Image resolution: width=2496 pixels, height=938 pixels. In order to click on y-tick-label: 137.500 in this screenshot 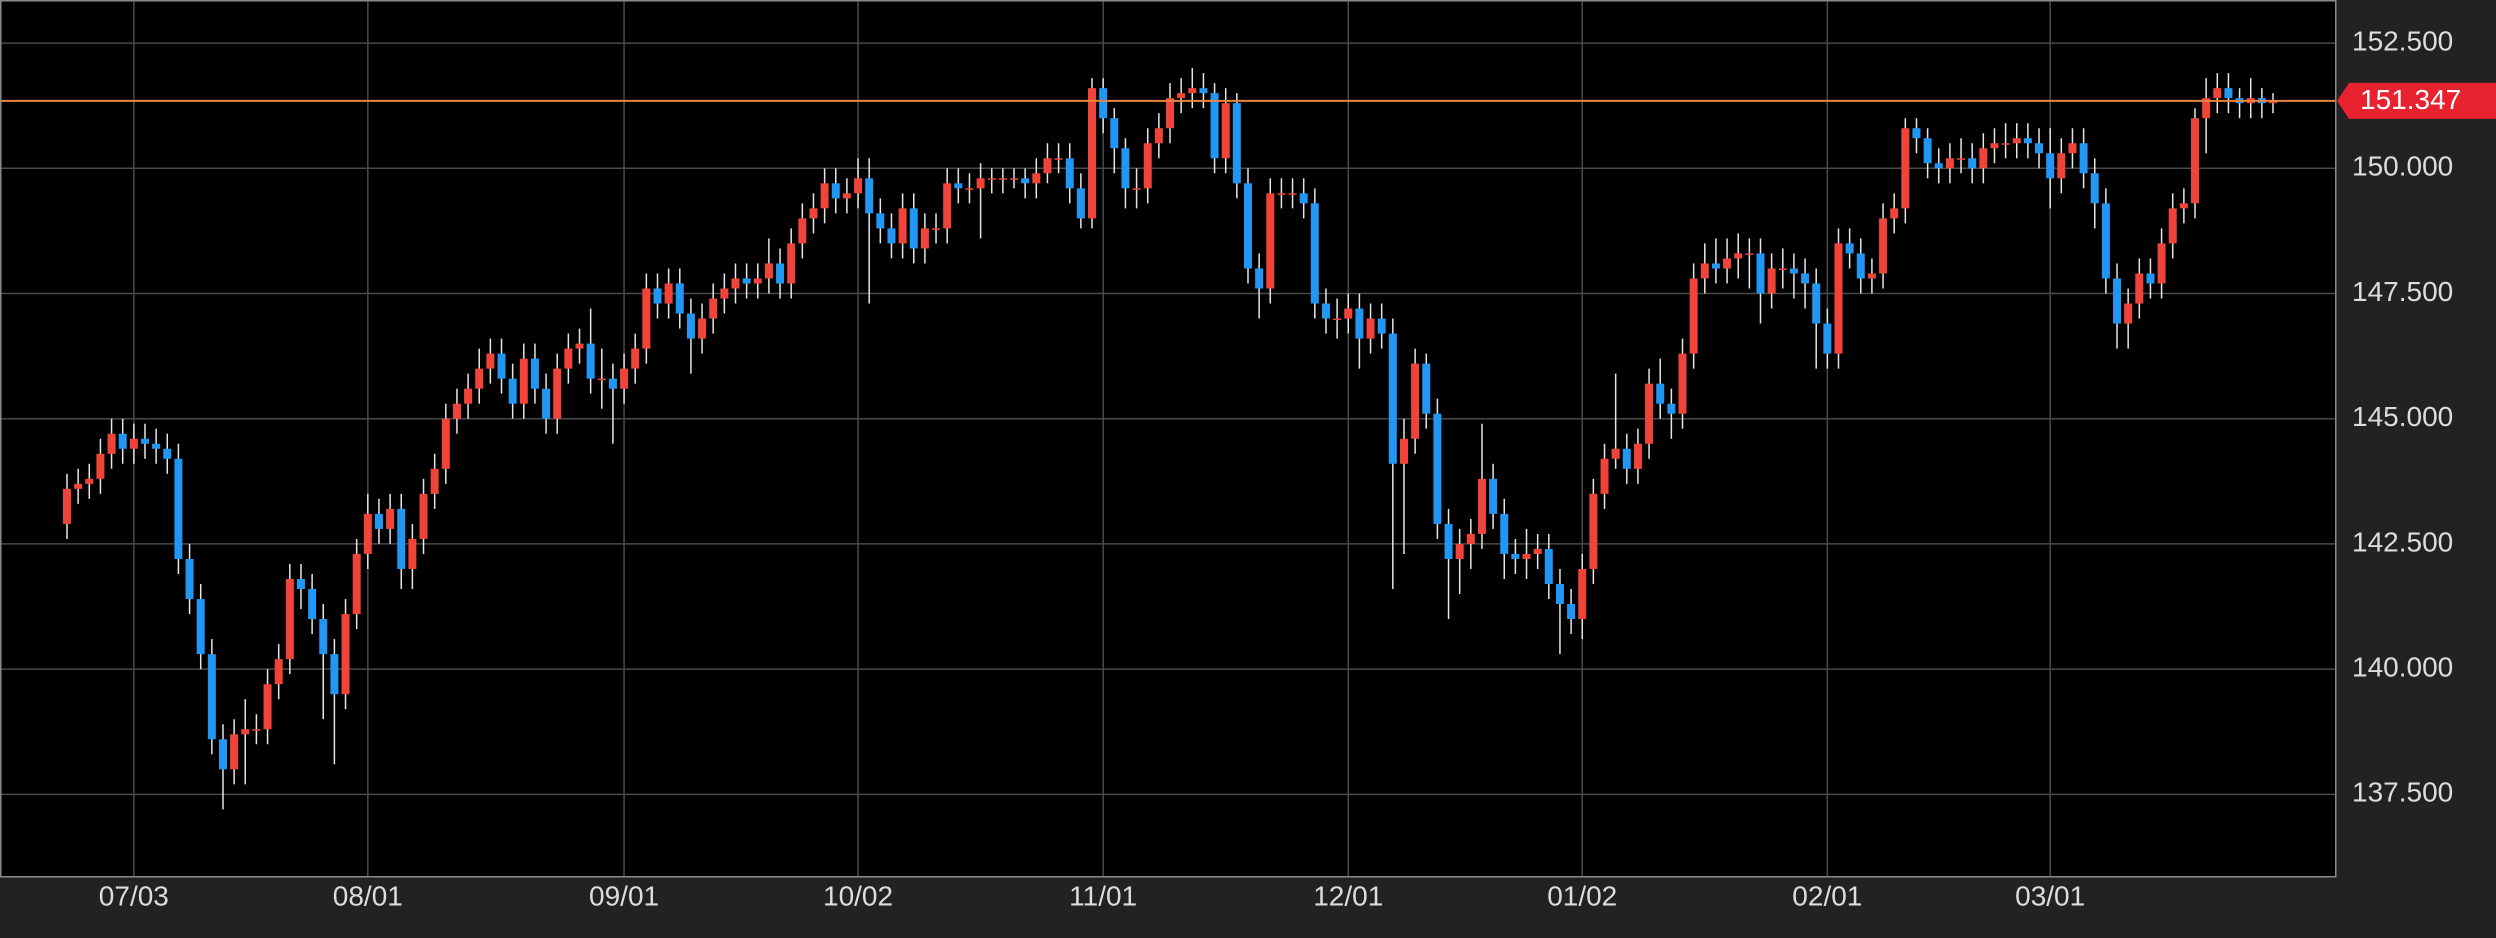, I will do `click(2402, 792)`.